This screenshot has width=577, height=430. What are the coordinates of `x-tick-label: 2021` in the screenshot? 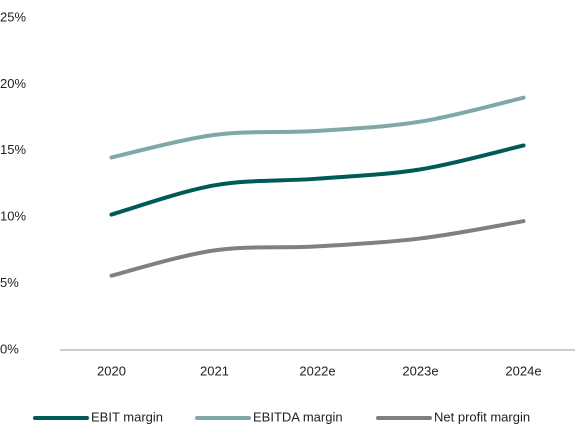 It's located at (214, 370).